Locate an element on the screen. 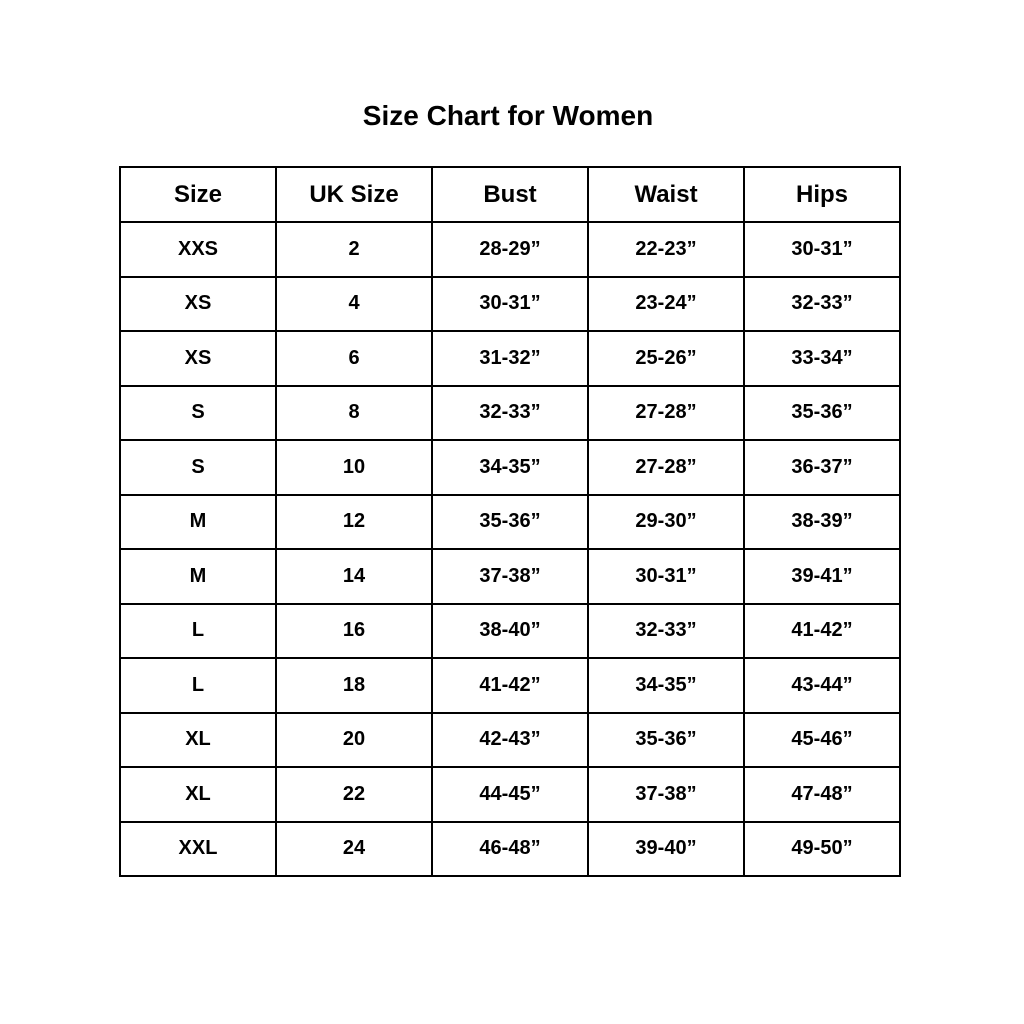  table-row: XS 4 30-31” 23-24” 32-33” is located at coordinates (510, 303).